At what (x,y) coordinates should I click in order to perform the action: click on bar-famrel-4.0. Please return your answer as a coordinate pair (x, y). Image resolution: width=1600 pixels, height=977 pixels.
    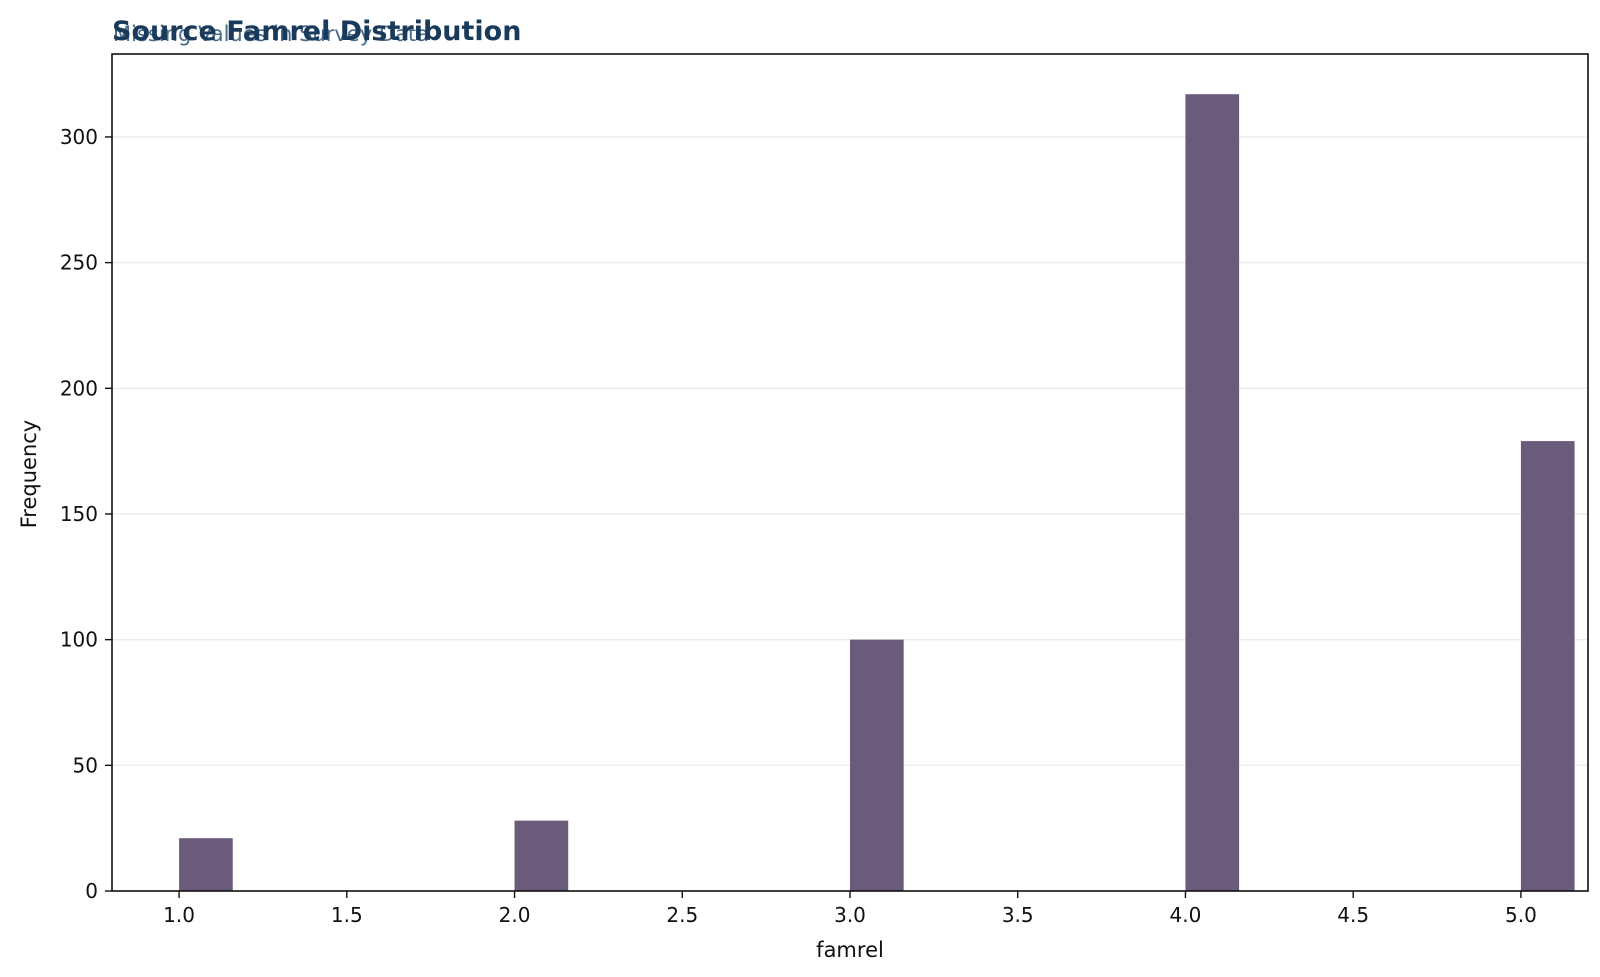
    Looking at the image, I should click on (1212, 493).